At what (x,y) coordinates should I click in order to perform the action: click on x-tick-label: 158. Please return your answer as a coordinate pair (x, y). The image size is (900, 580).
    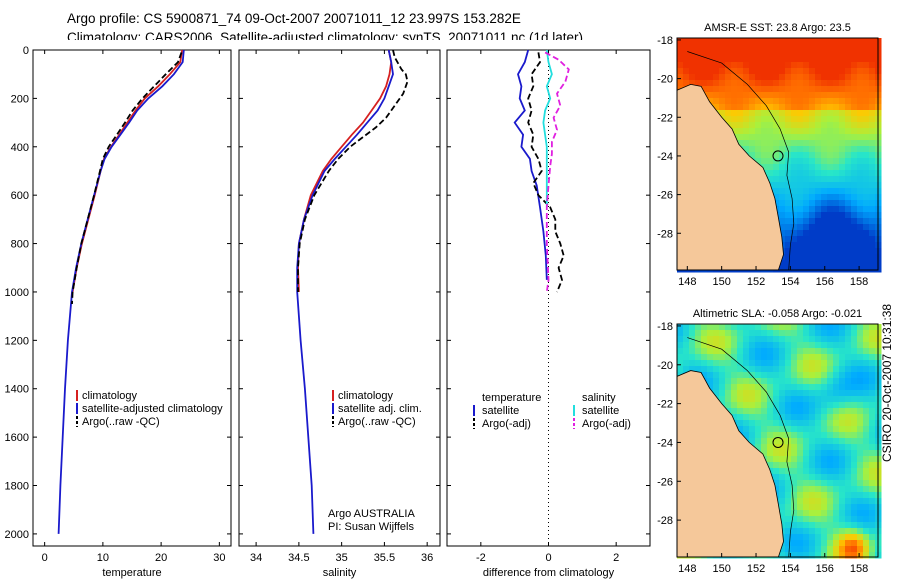
    Looking at the image, I should click on (859, 569).